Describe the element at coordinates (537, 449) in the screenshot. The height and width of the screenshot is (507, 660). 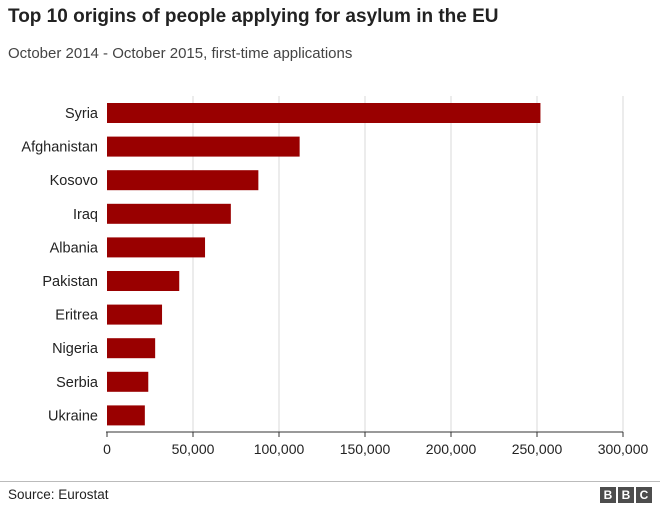
I see `x-tick-label-250000: 250,000` at that location.